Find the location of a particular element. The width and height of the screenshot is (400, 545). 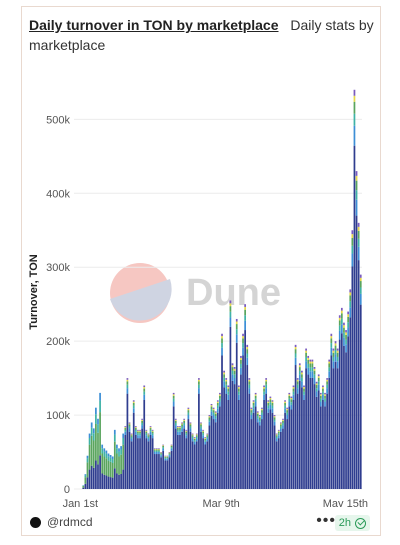

author: @rdmcd is located at coordinates (61, 522).